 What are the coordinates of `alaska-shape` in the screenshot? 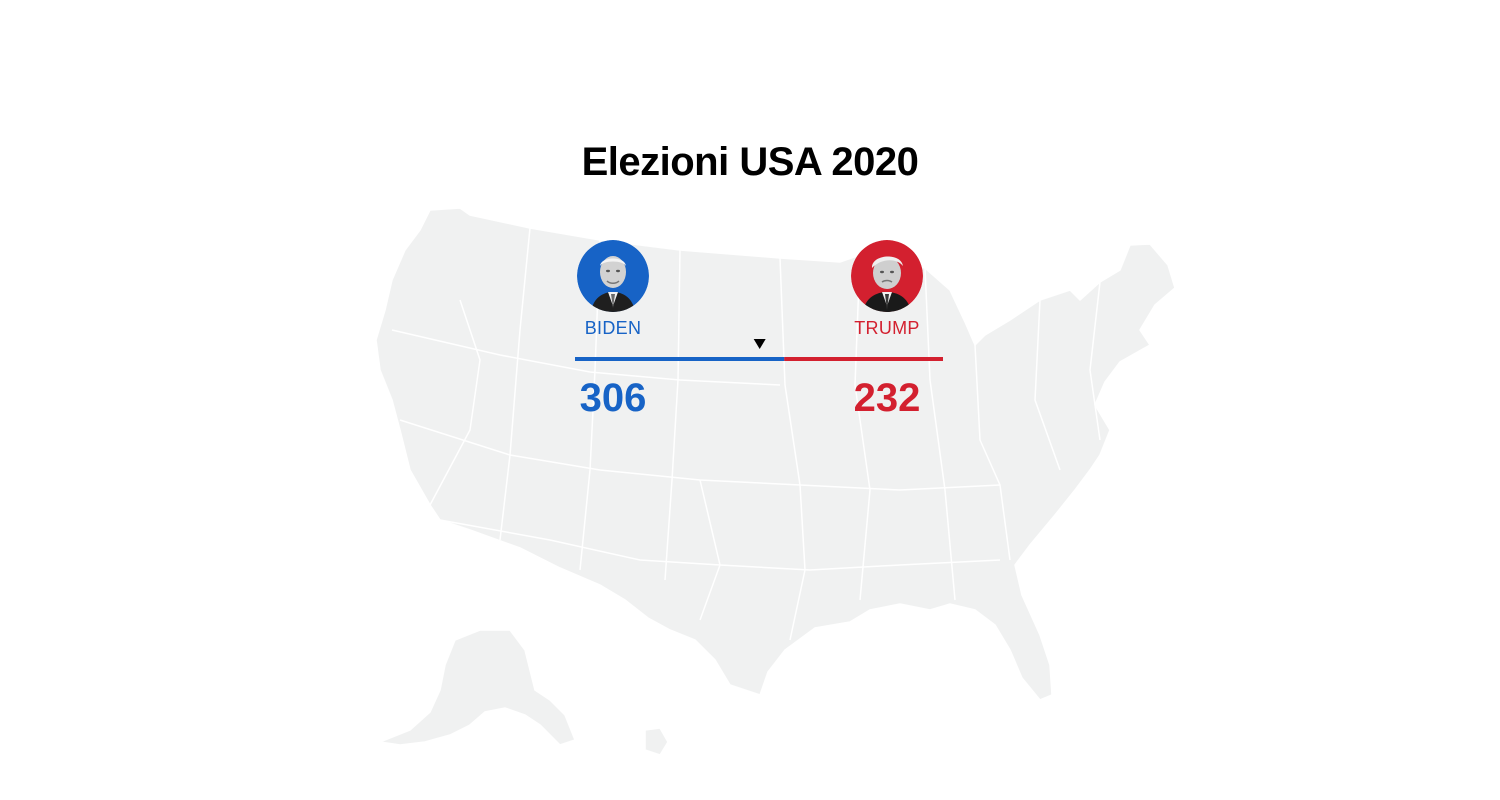 It's located at (476, 687).